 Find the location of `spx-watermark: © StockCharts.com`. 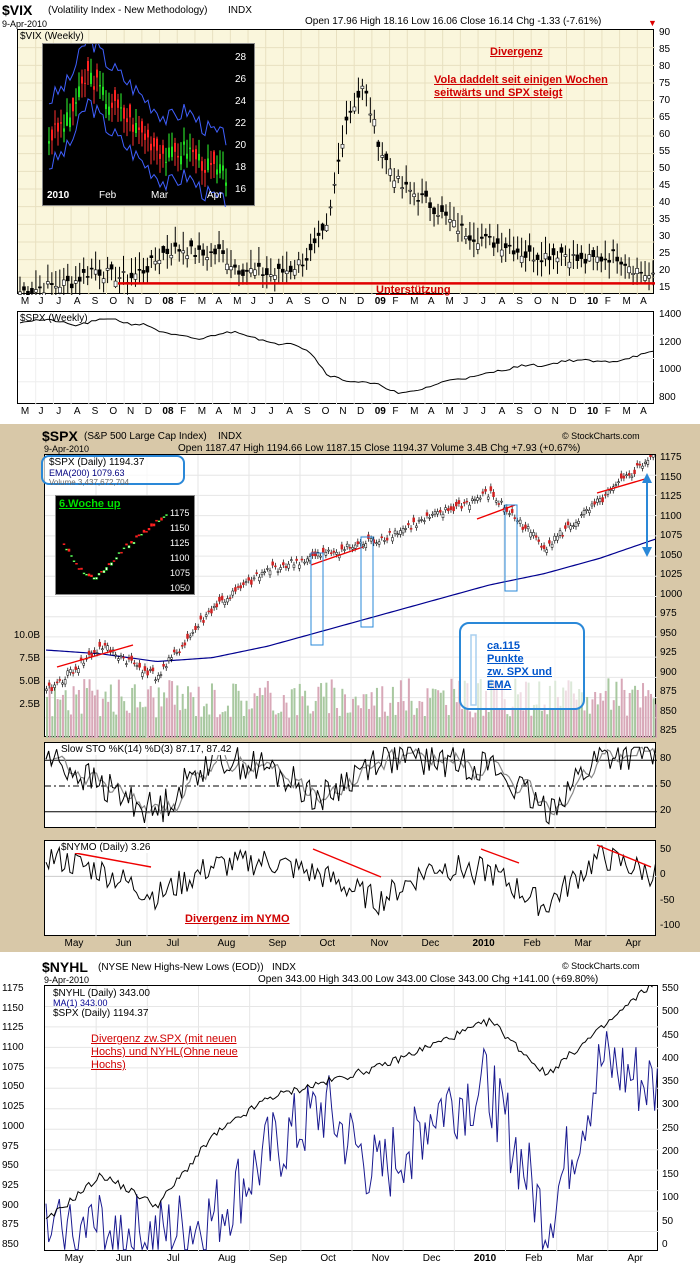

spx-watermark: © StockCharts.com is located at coordinates (601, 436).